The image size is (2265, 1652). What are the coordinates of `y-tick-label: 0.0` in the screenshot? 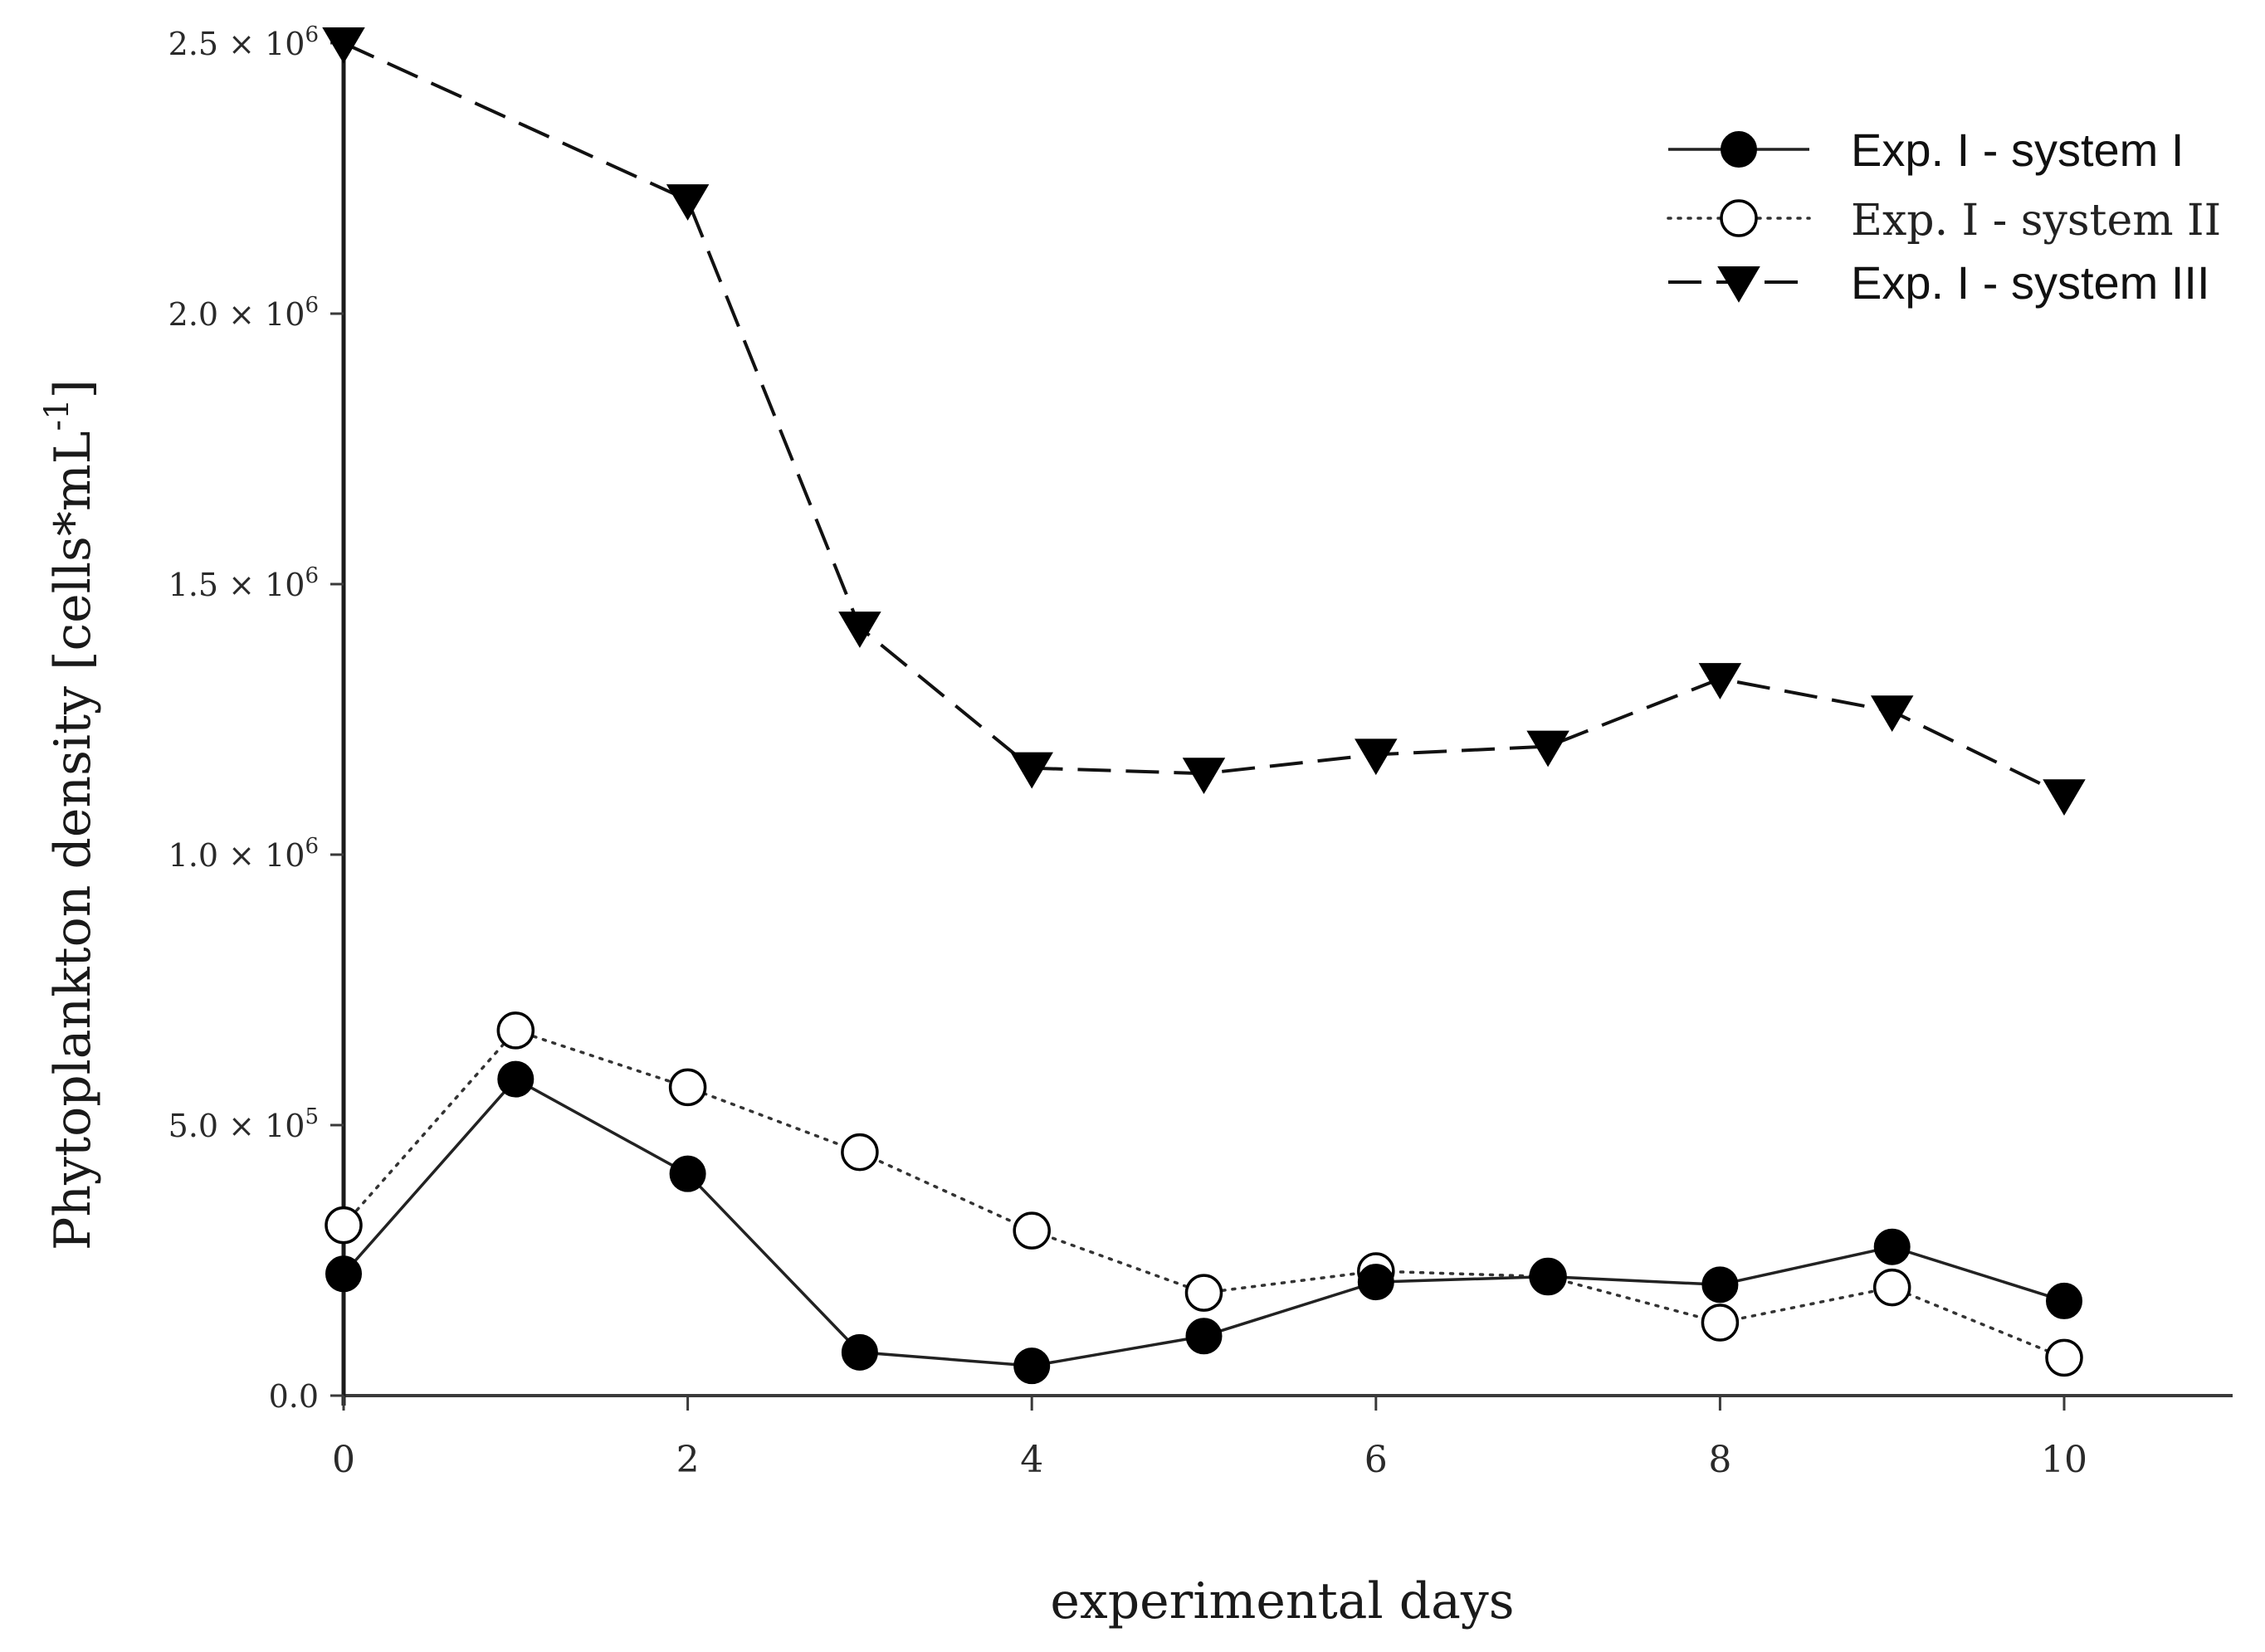 It's located at (294, 1397).